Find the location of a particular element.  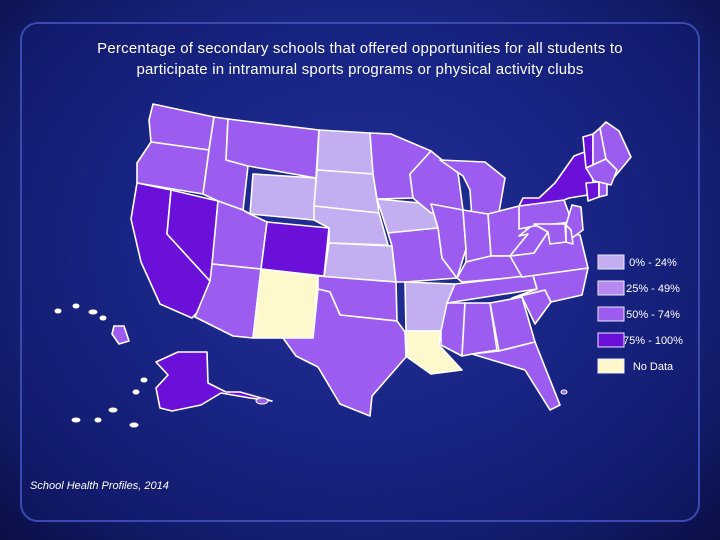

state-ks is located at coordinates (360, 262).